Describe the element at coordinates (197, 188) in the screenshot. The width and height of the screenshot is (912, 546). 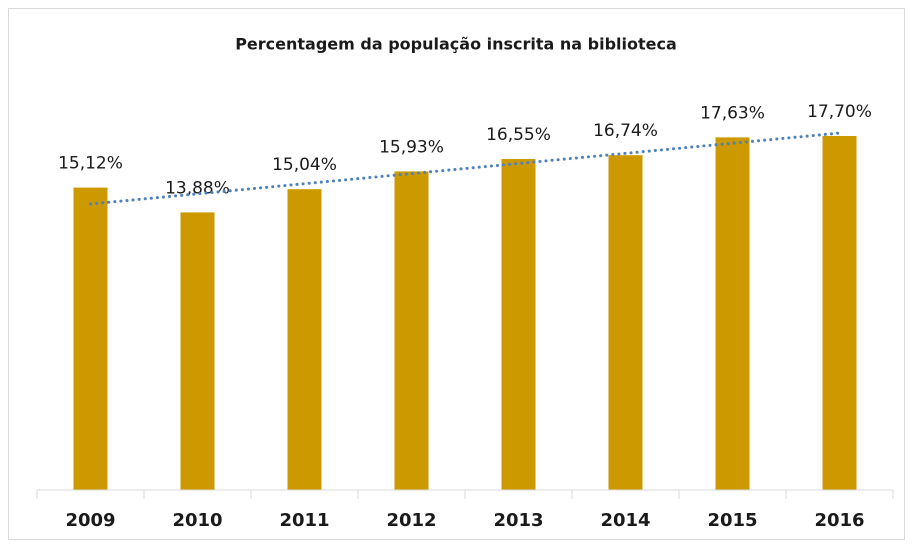
I see `data-label: 13,88%` at that location.